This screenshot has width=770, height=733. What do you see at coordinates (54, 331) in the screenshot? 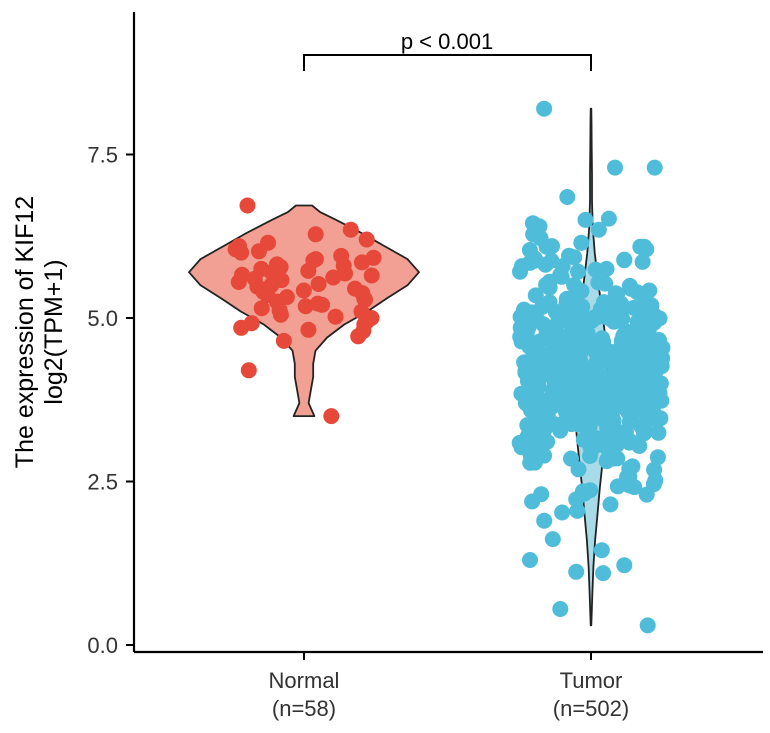
I see `y-axis-title-line2: log2(TPM+1)` at bounding box center [54, 331].